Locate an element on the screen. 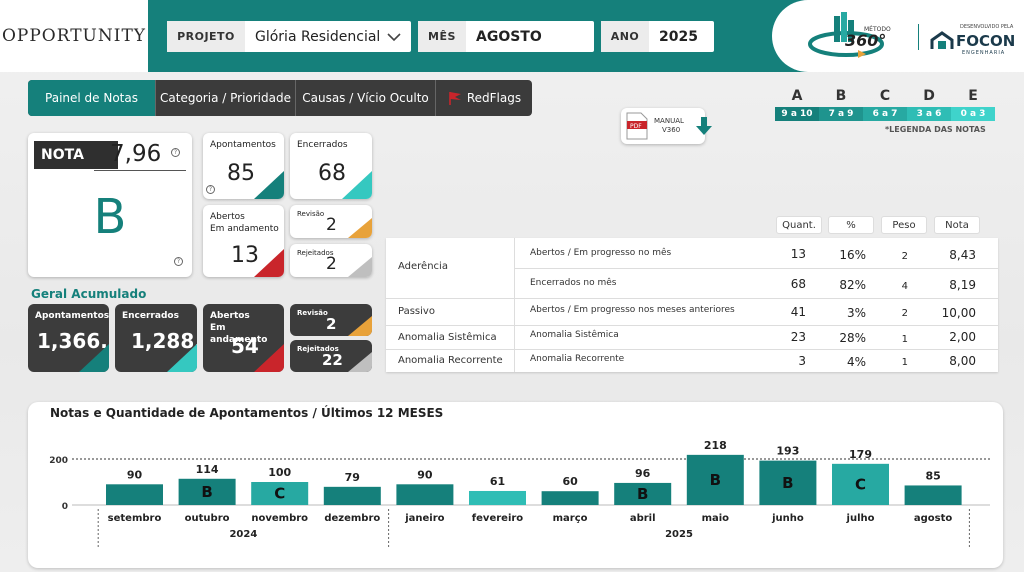  brand-divider is located at coordinates (918, 37).